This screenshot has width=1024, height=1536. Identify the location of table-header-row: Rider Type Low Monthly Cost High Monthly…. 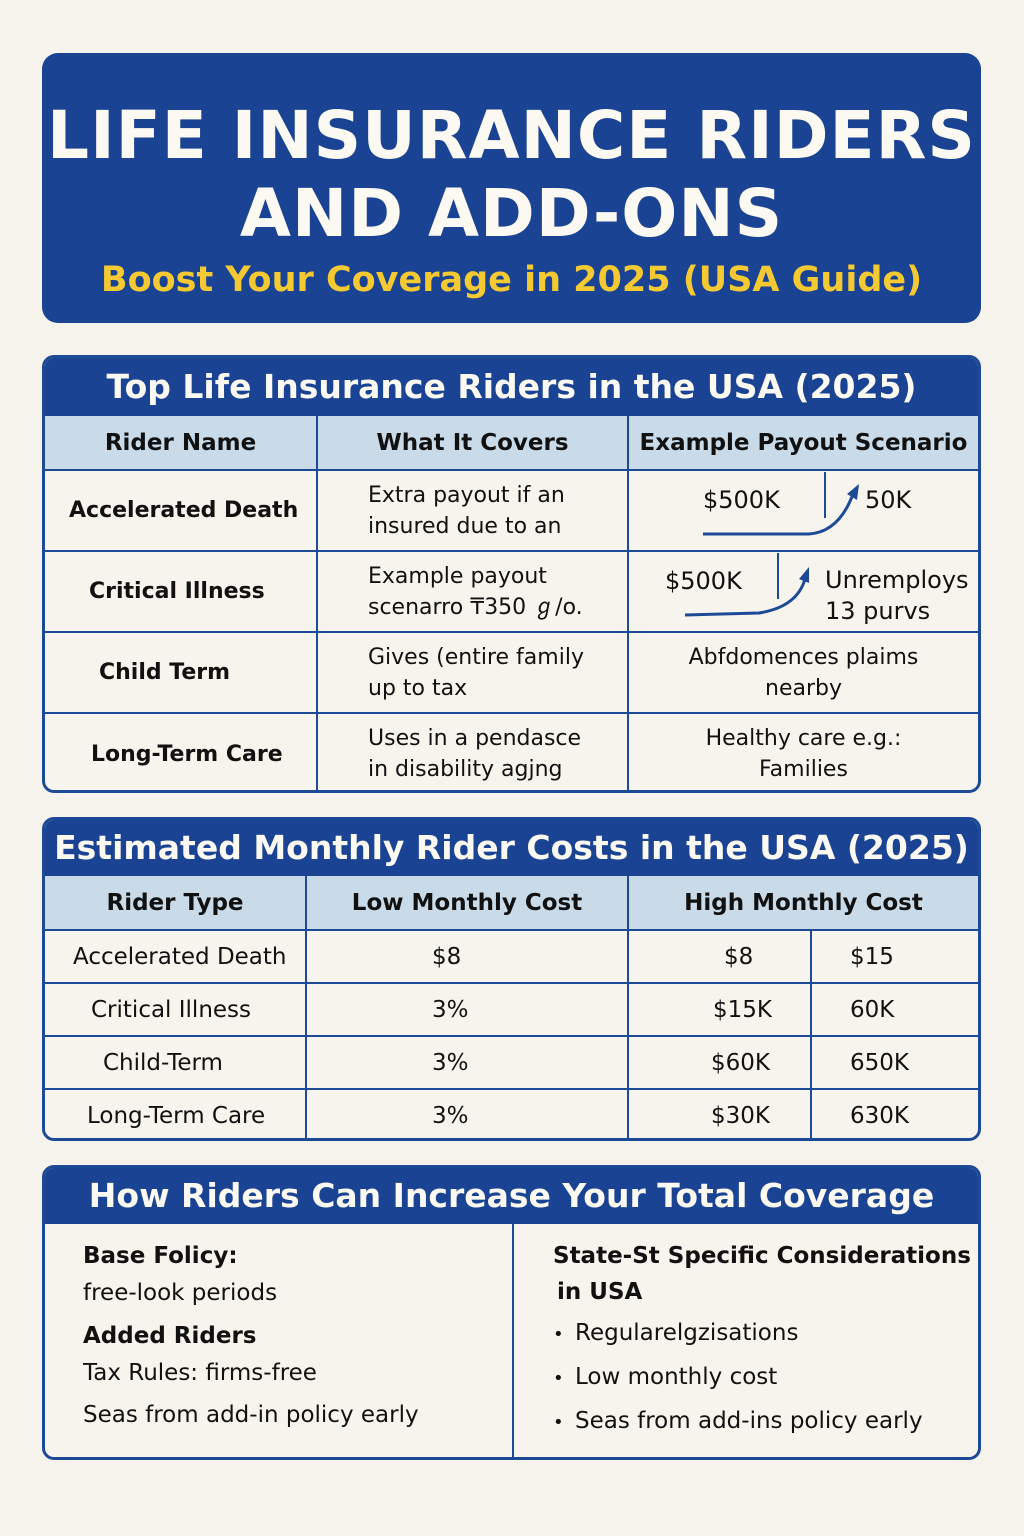
(511, 903).